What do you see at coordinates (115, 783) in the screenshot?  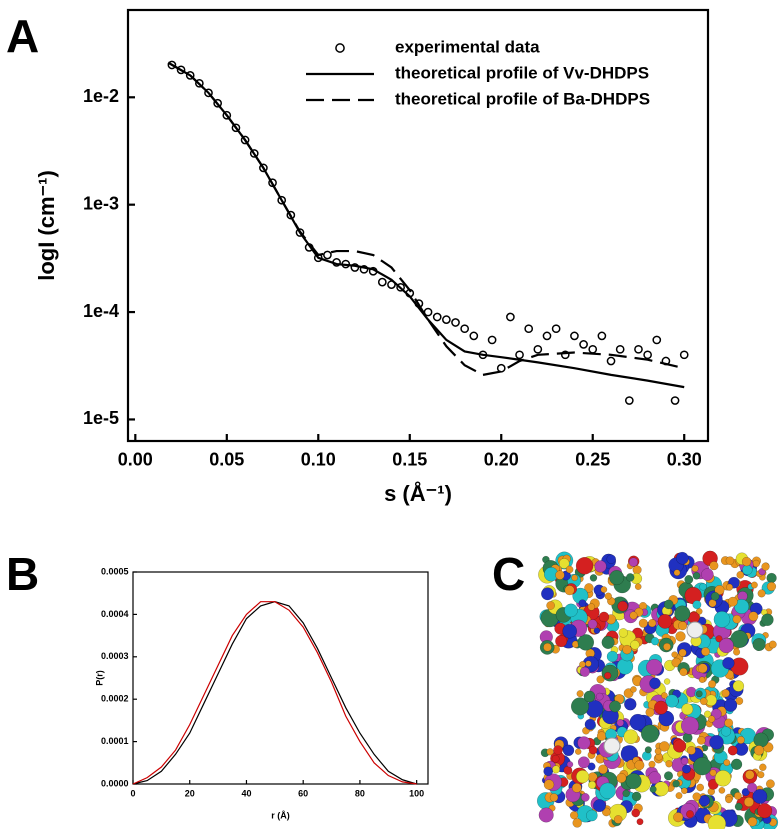 I see `y-tick-label: 0.0000` at bounding box center [115, 783].